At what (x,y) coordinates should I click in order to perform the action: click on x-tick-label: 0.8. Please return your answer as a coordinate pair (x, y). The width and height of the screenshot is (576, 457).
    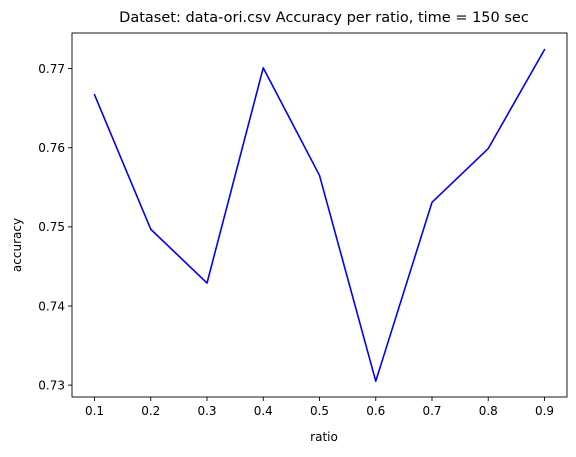
    Looking at the image, I should click on (488, 411).